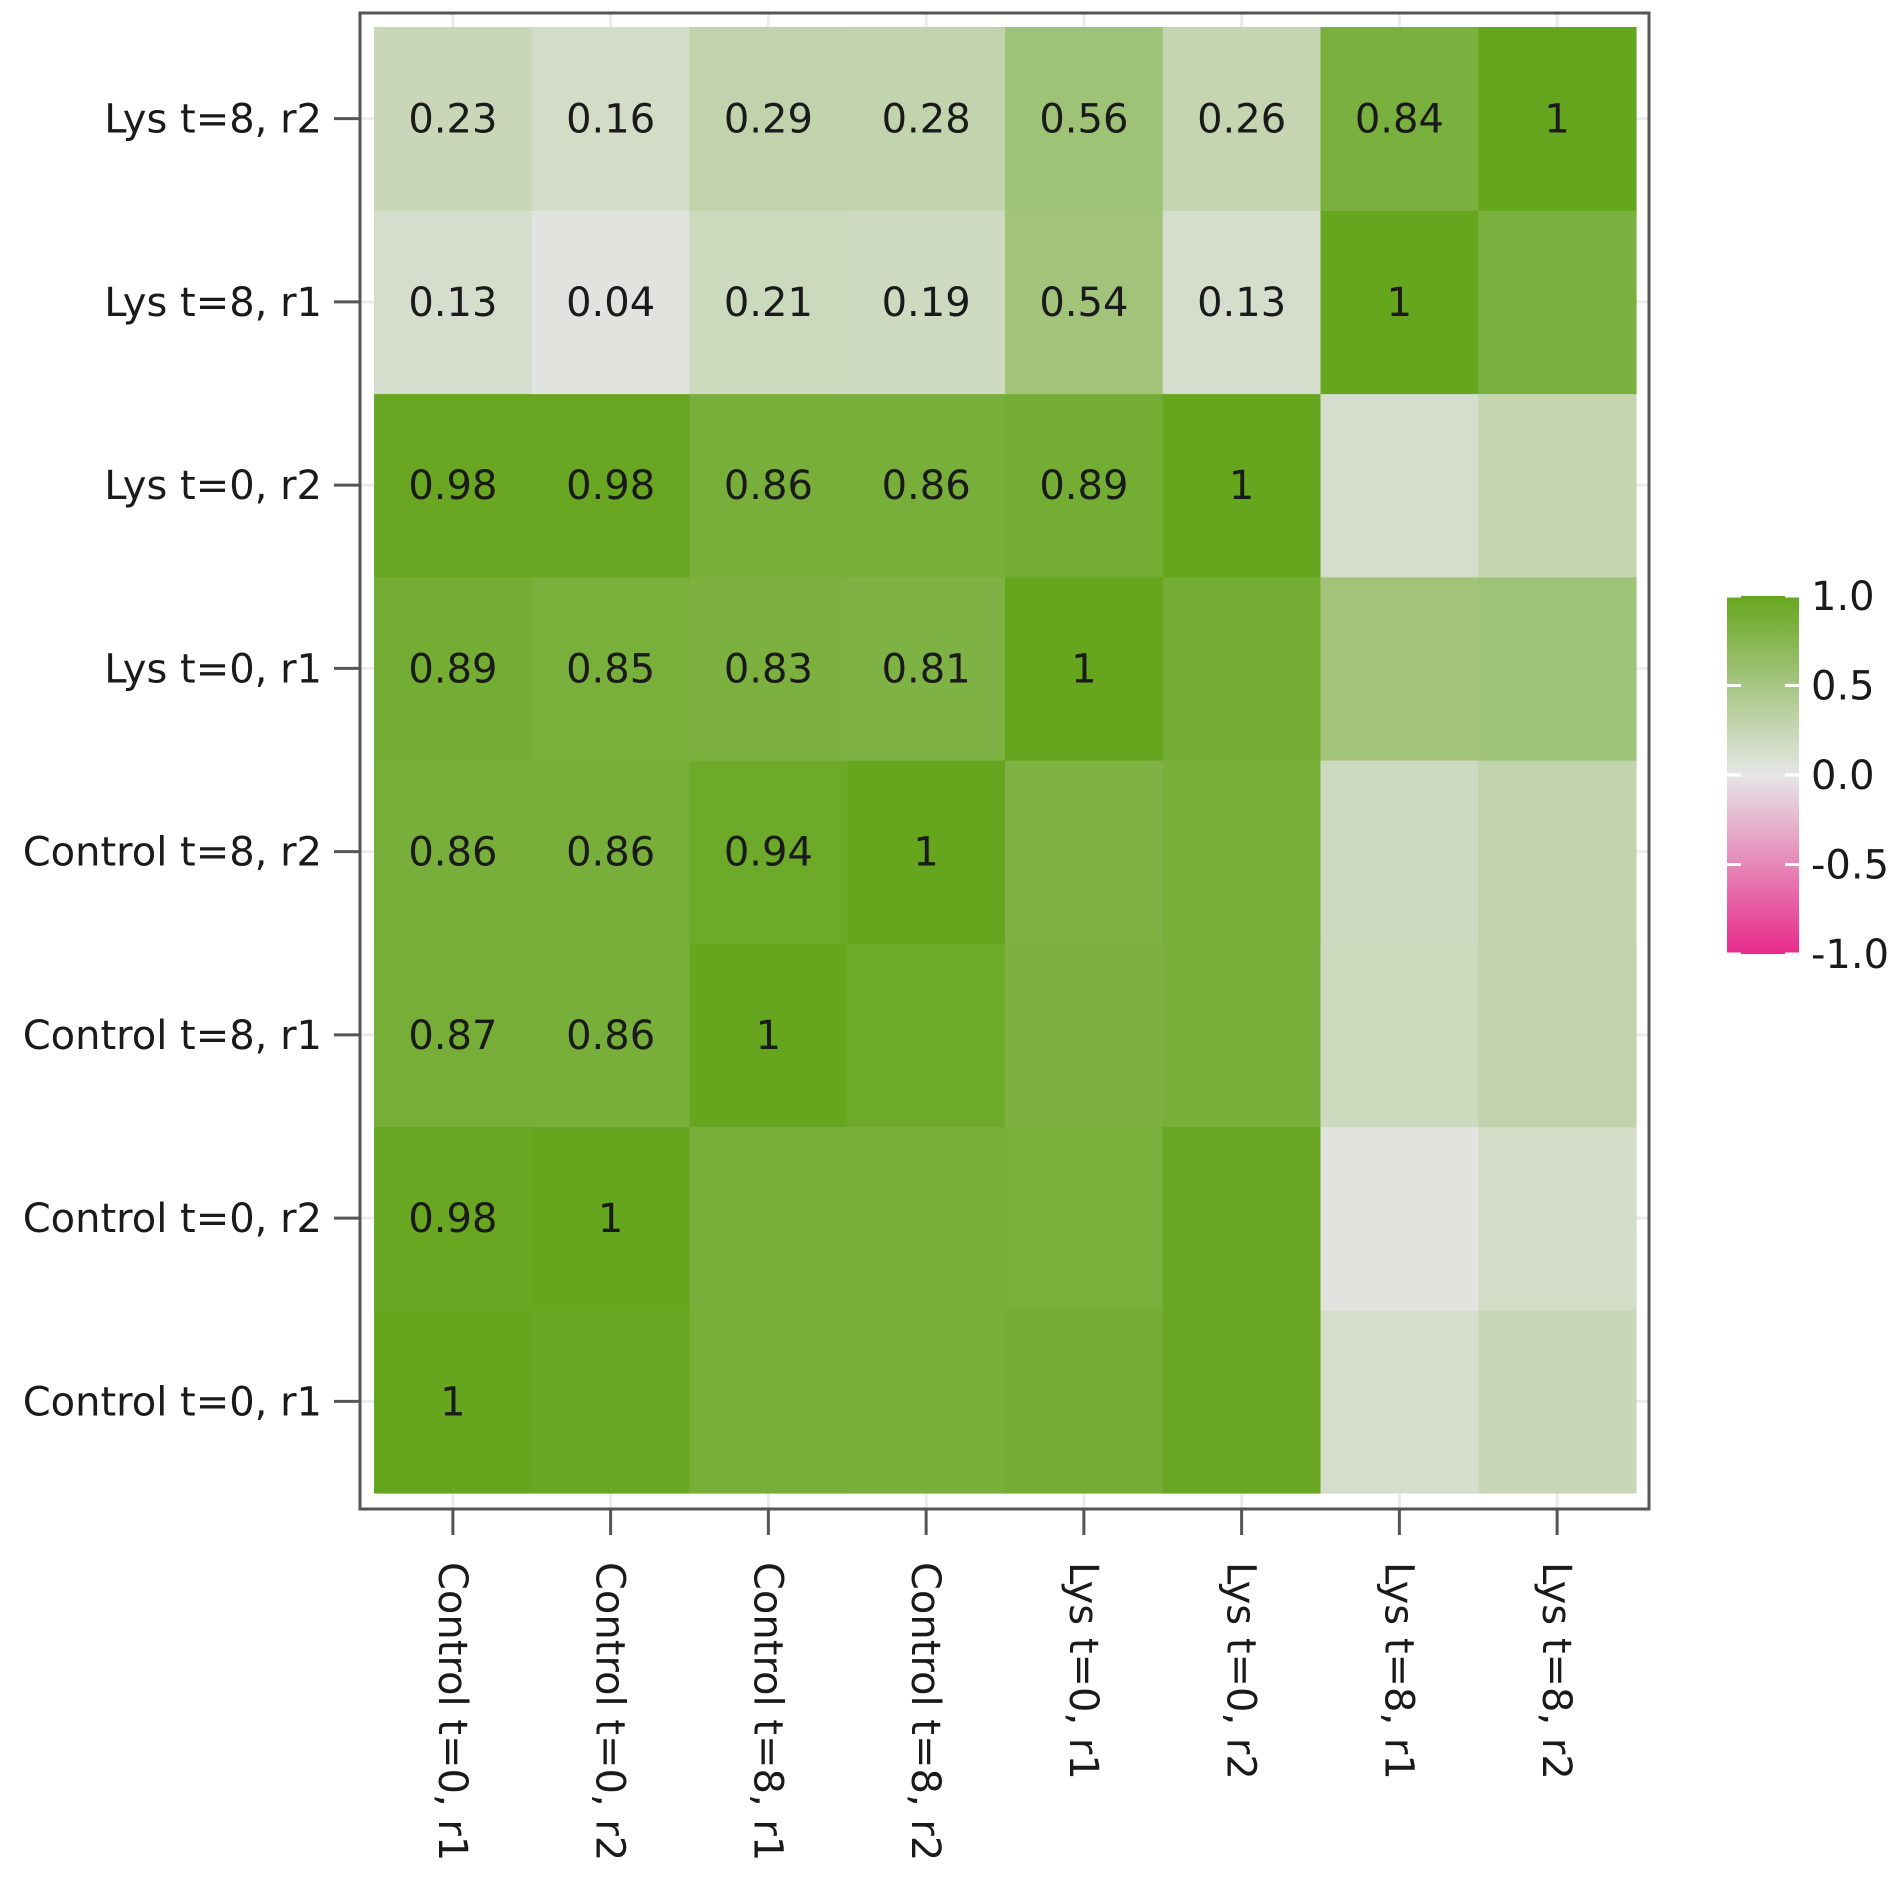  I want to click on cell-value-label: 0.94, so click(768, 853).